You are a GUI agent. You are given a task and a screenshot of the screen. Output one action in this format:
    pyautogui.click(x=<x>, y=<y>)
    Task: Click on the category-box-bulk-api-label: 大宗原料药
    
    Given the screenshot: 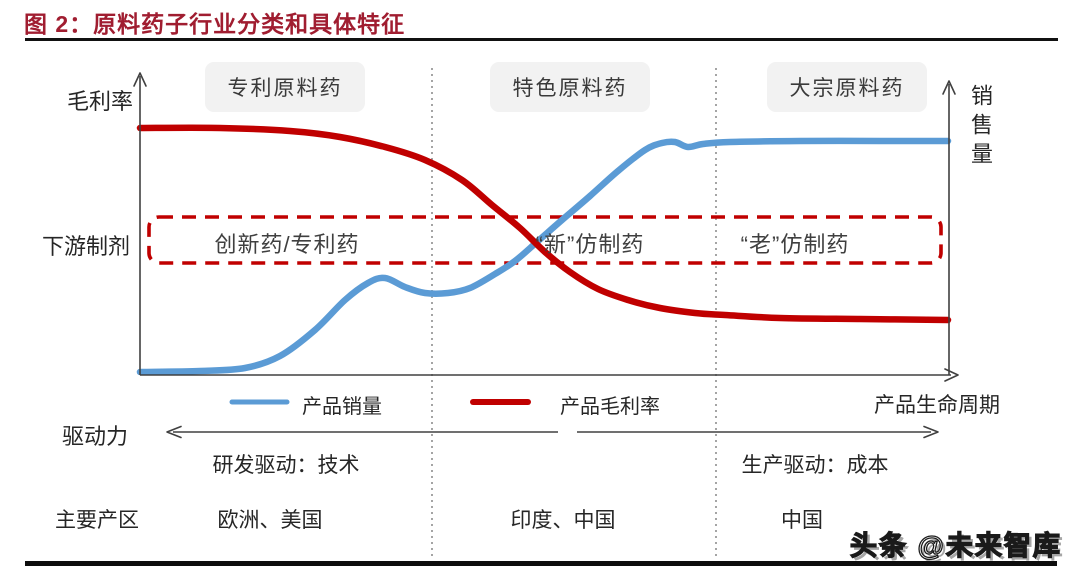 What is the action you would take?
    pyautogui.click(x=847, y=88)
    